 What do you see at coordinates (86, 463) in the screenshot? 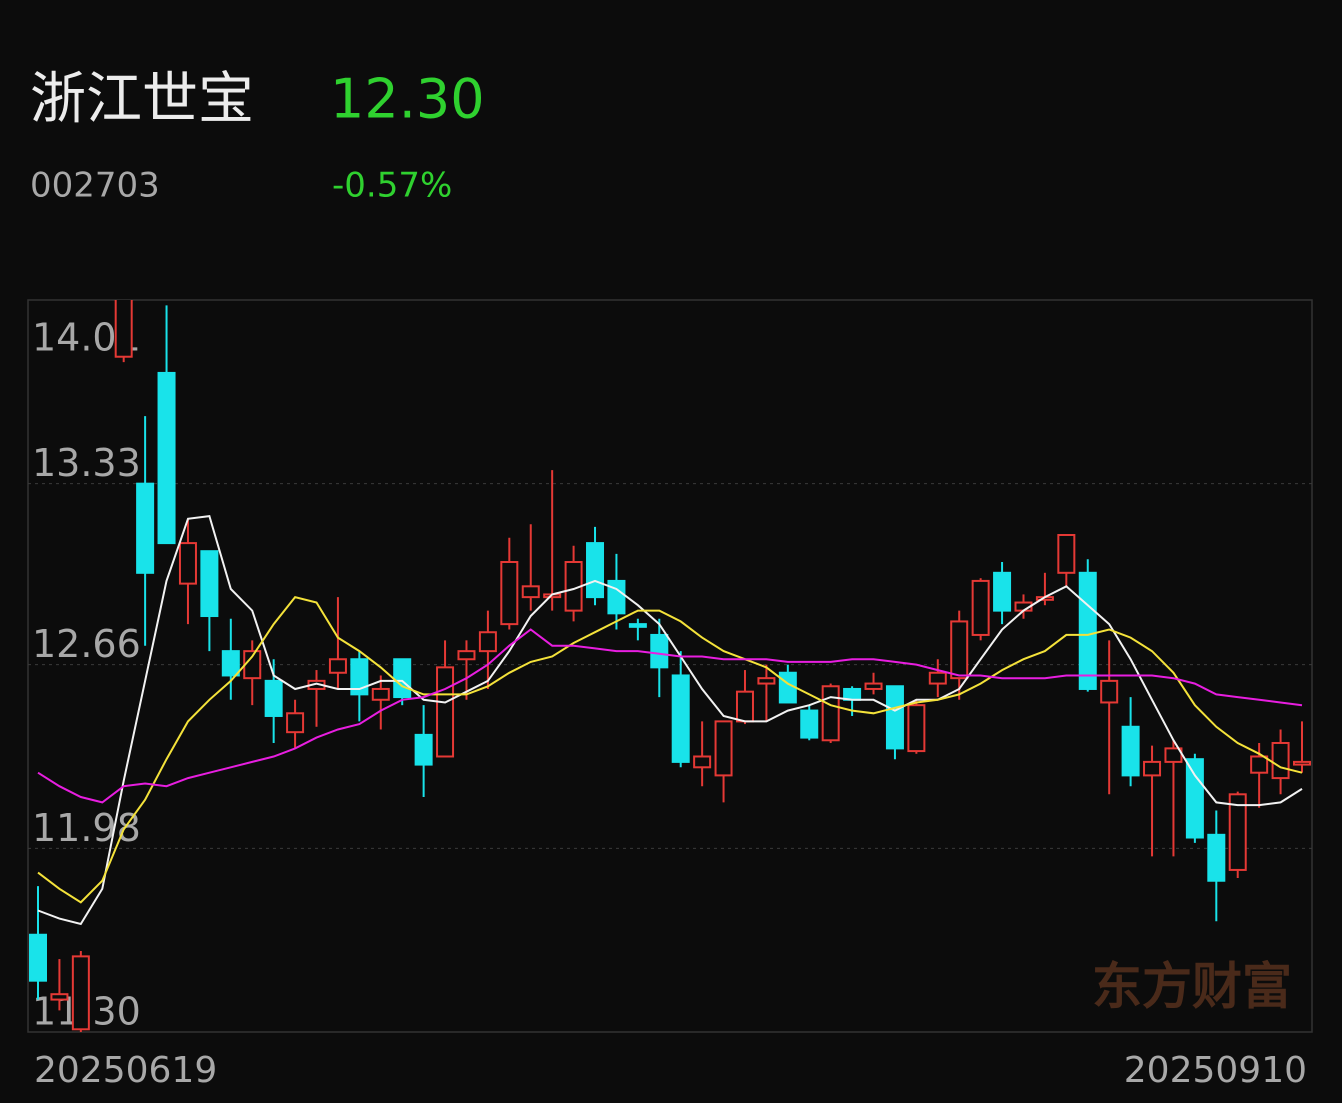
I see `y-tick-label: 13.33` at bounding box center [86, 463].